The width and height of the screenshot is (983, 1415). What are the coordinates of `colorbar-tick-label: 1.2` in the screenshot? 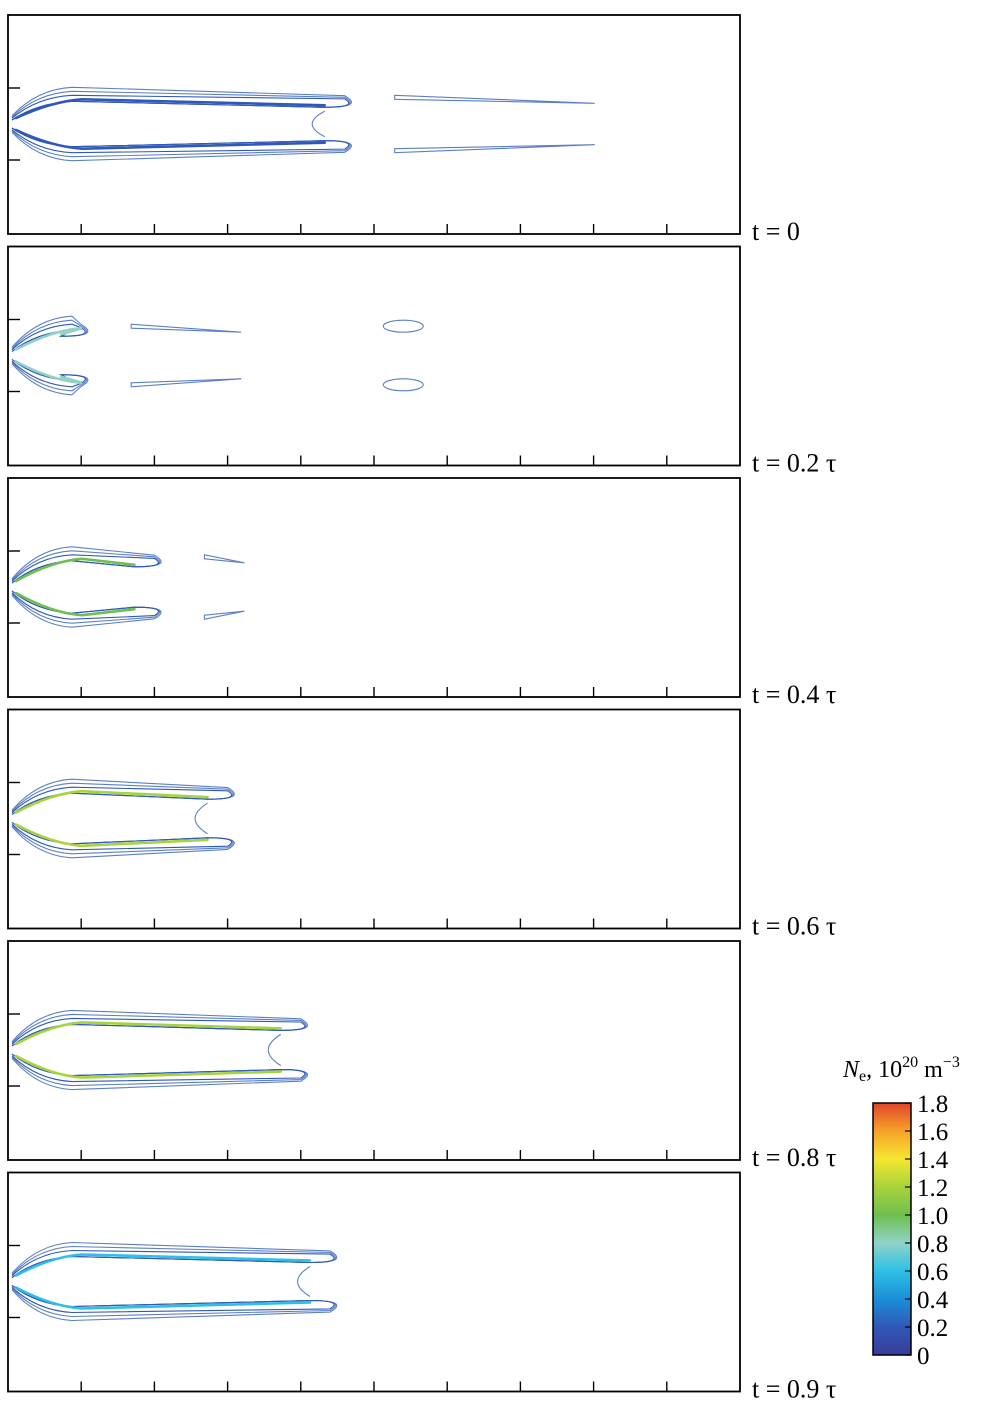 It's located at (932, 1188).